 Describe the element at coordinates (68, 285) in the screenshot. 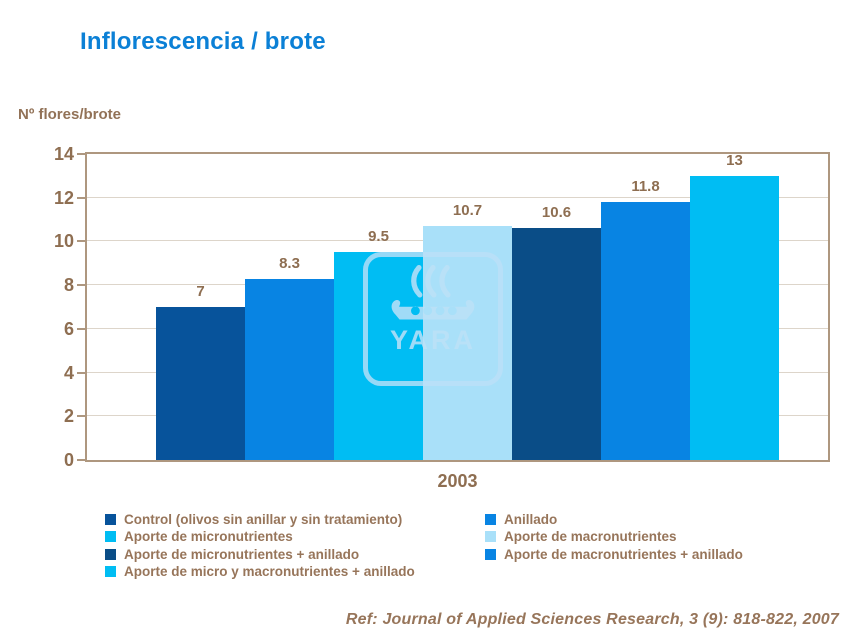

I see `y-axis-tick-label: 8` at that location.